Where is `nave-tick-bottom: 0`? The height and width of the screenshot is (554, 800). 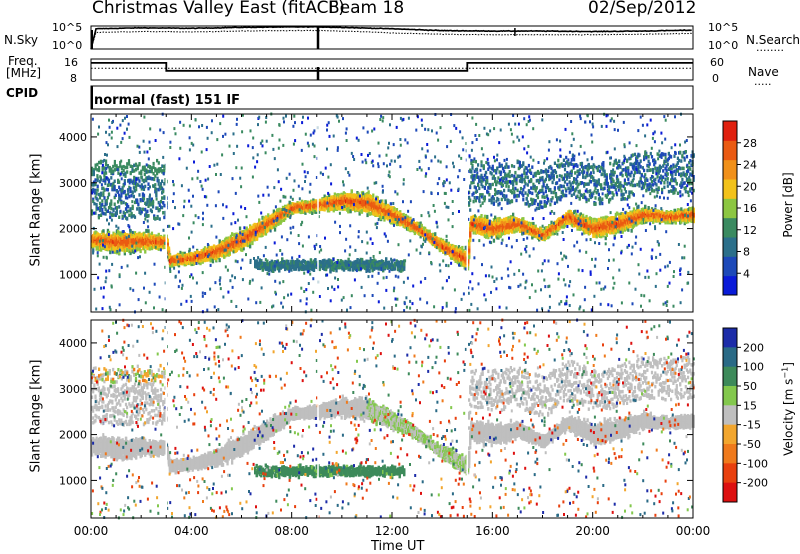 nave-tick-bottom: 0 is located at coordinates (715, 78).